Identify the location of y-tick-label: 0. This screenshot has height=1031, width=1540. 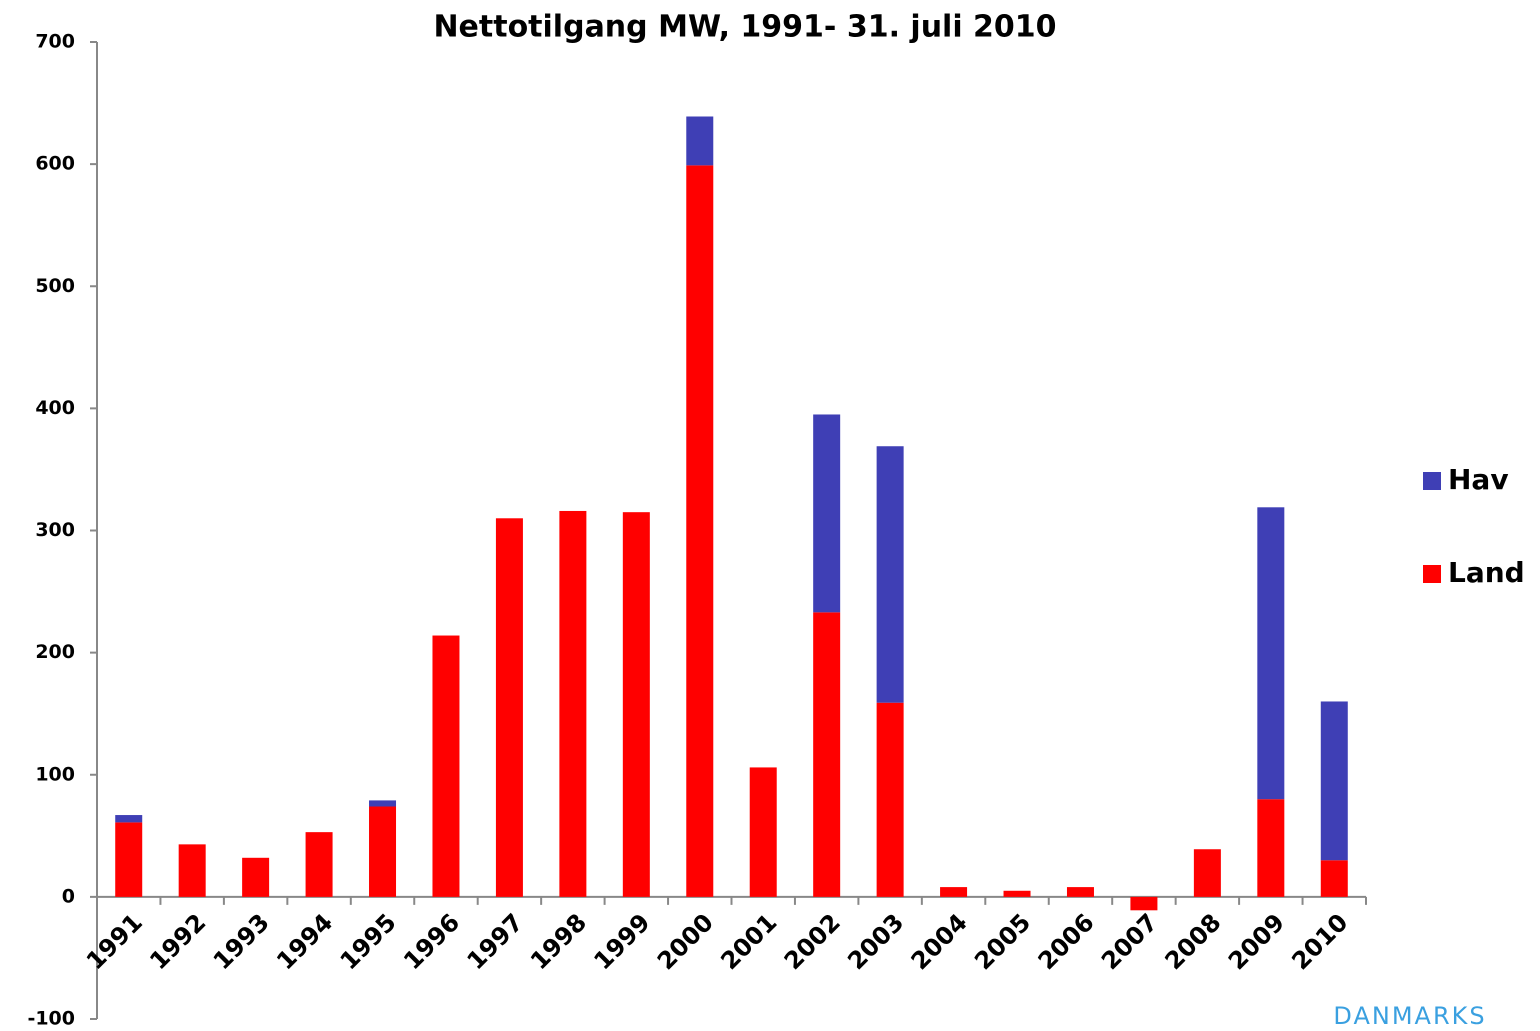
(68, 896).